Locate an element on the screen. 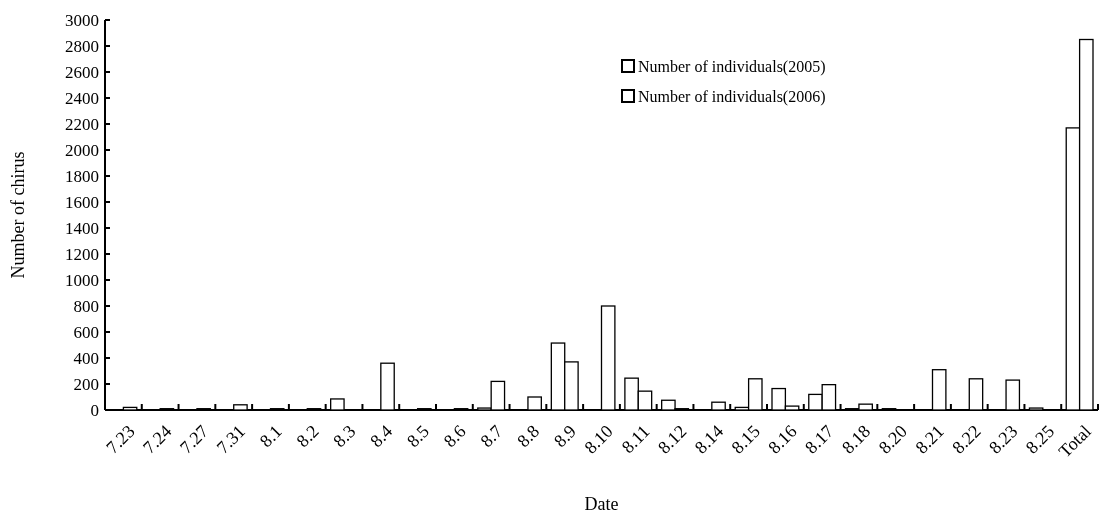 This screenshot has width=1099, height=520. x-tick-label: 7.23 is located at coordinates (120, 439).